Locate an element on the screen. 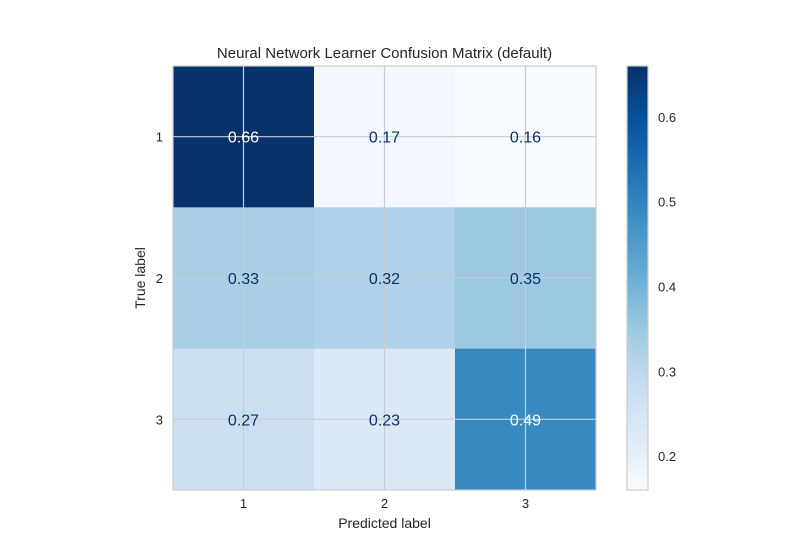  x-tick-labels: 1 2 3 is located at coordinates (384, 503).